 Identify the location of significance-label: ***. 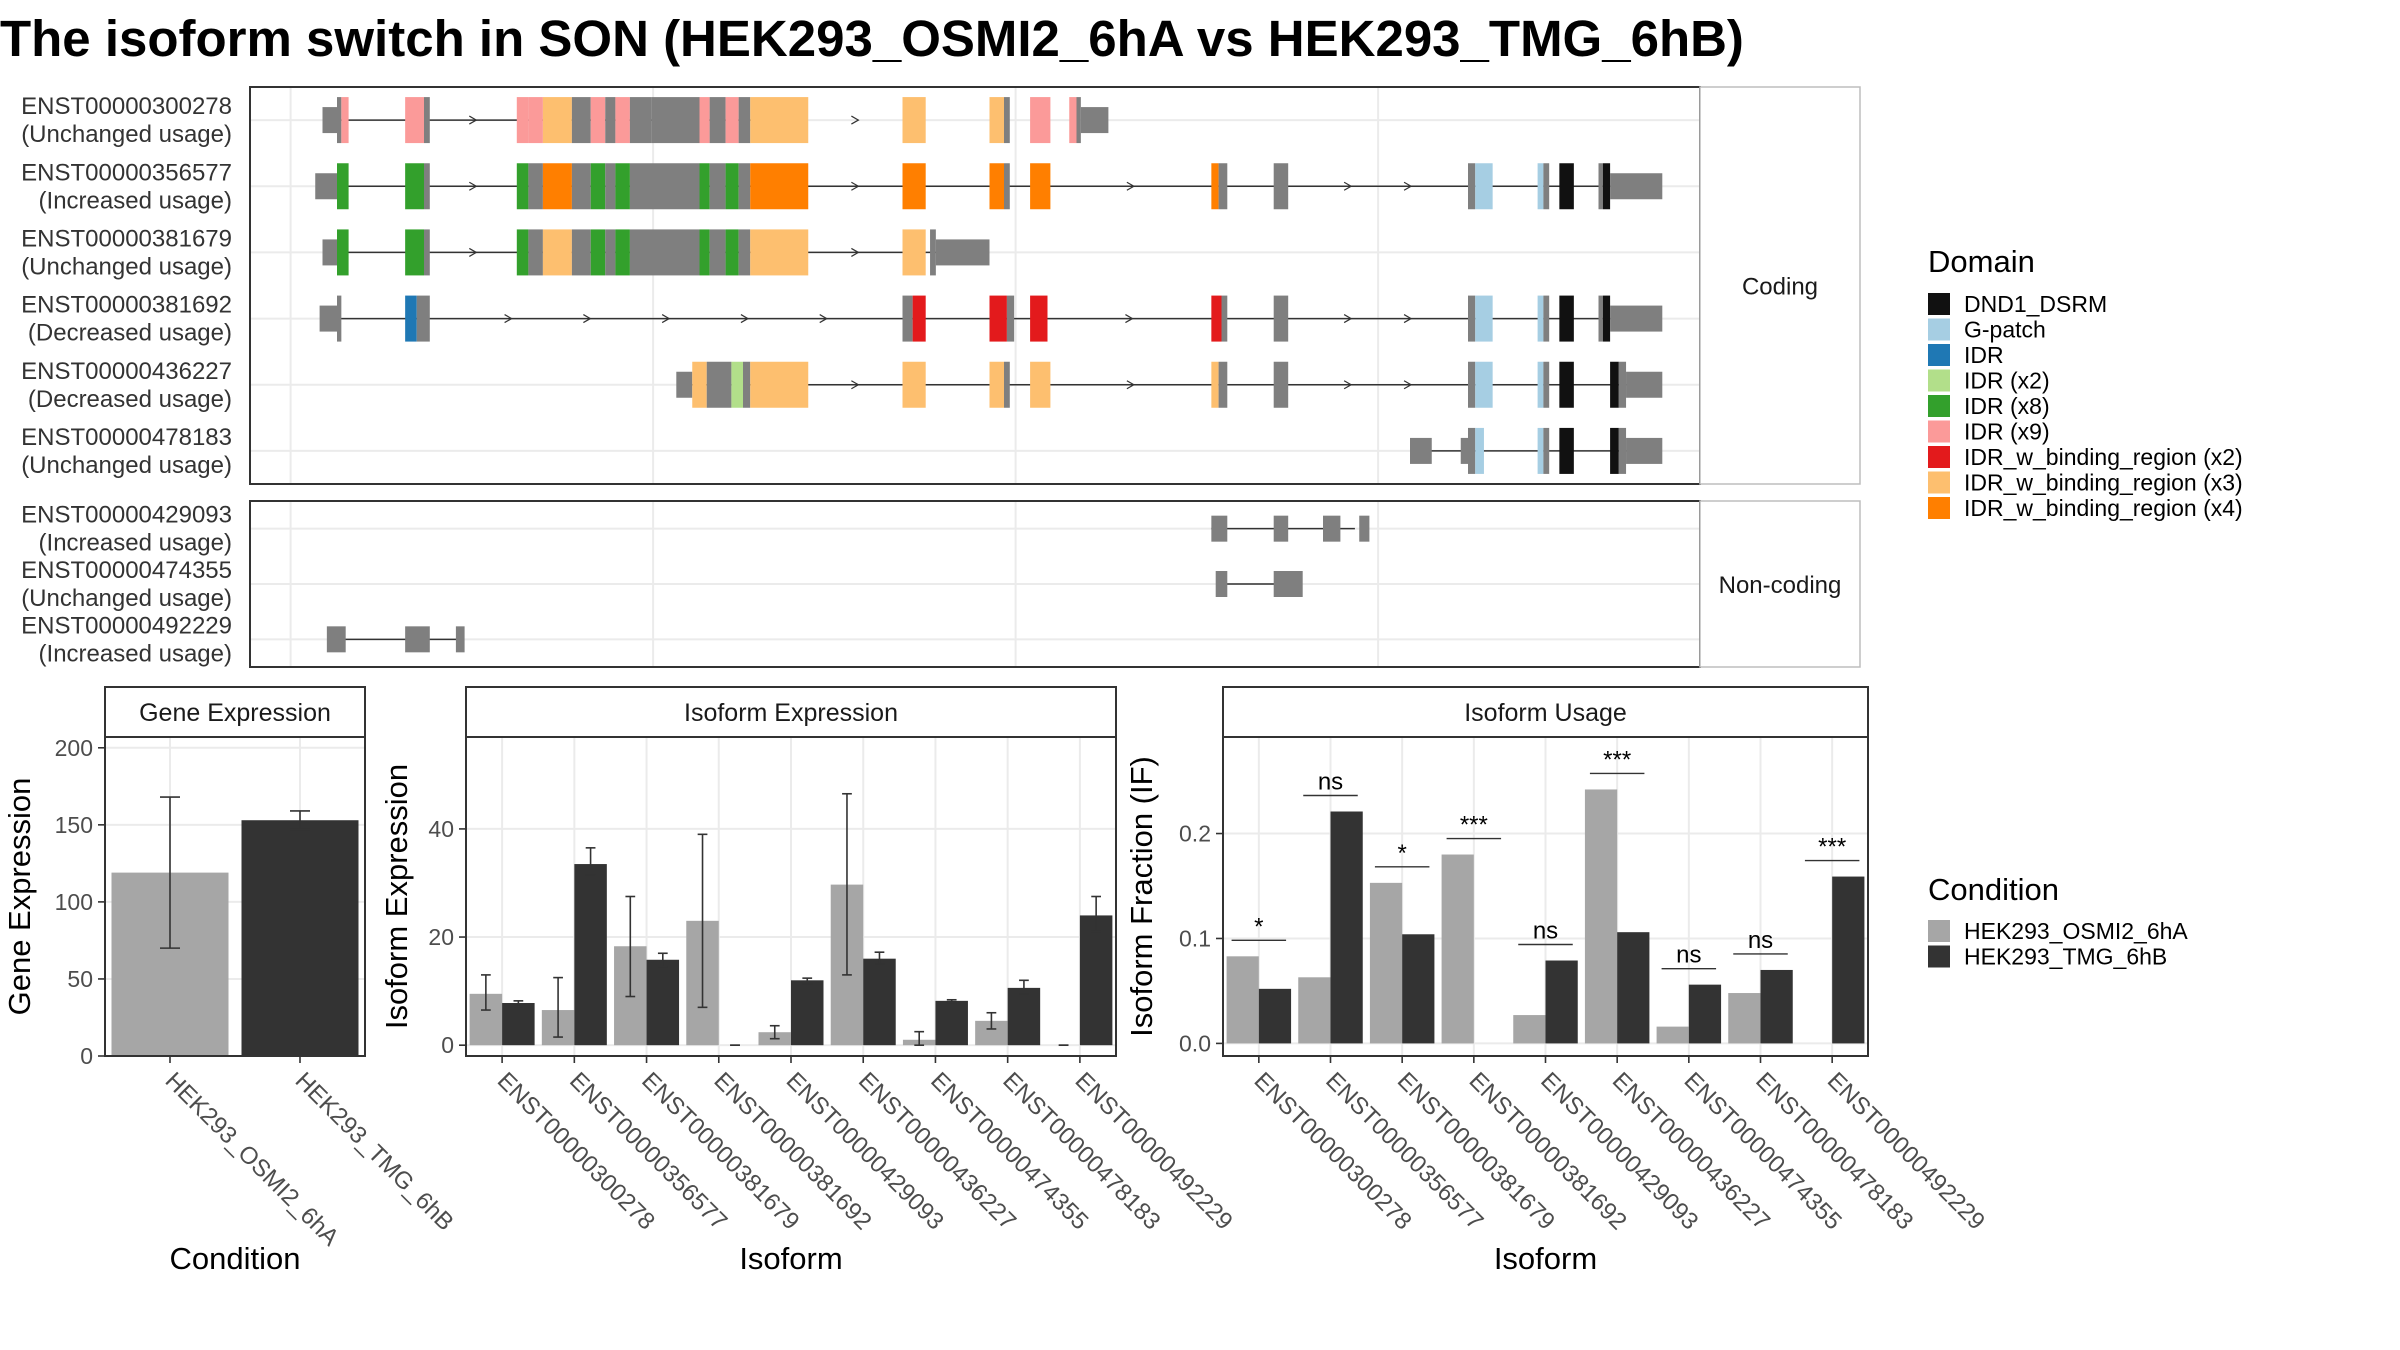
(1832, 847).